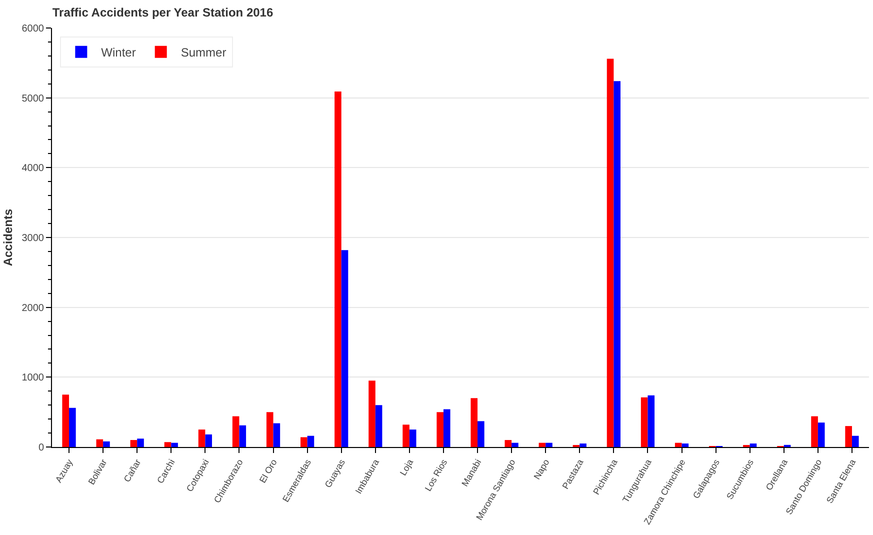  What do you see at coordinates (268, 471) in the screenshot?
I see `x-tick-label: El Oro` at bounding box center [268, 471].